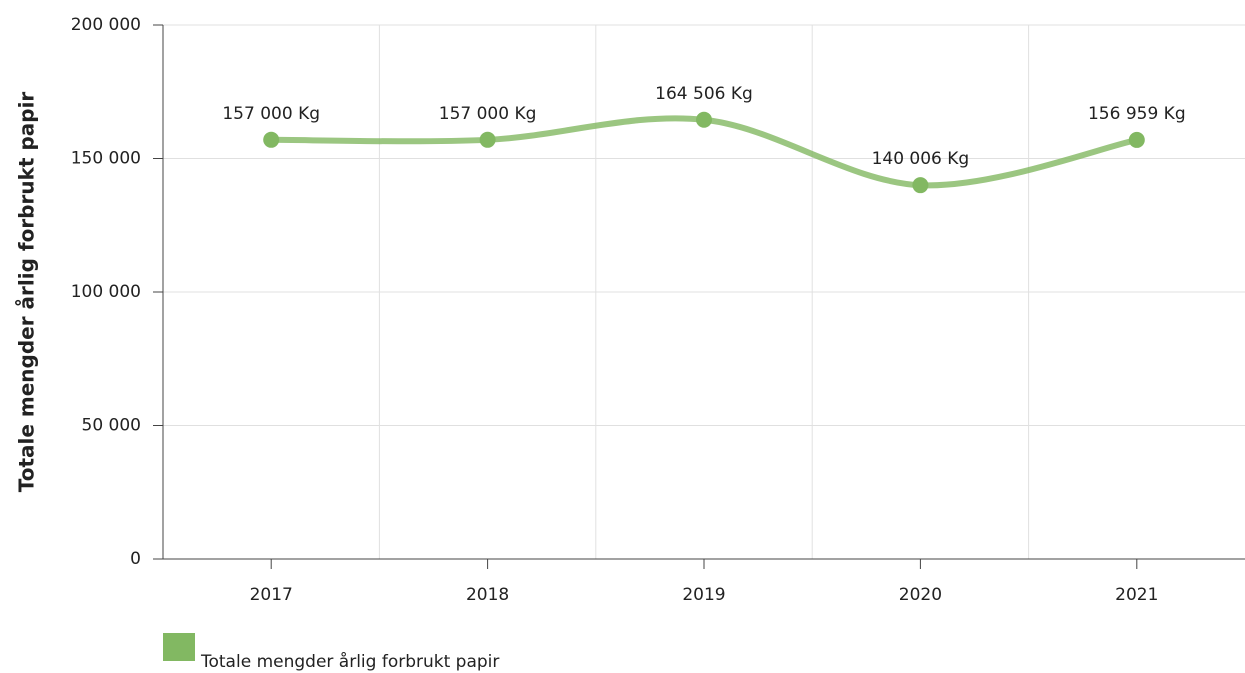 Image resolution: width=1245 pixels, height=673 pixels. What do you see at coordinates (487, 595) in the screenshot?
I see `x-tick-label: 2018` at bounding box center [487, 595].